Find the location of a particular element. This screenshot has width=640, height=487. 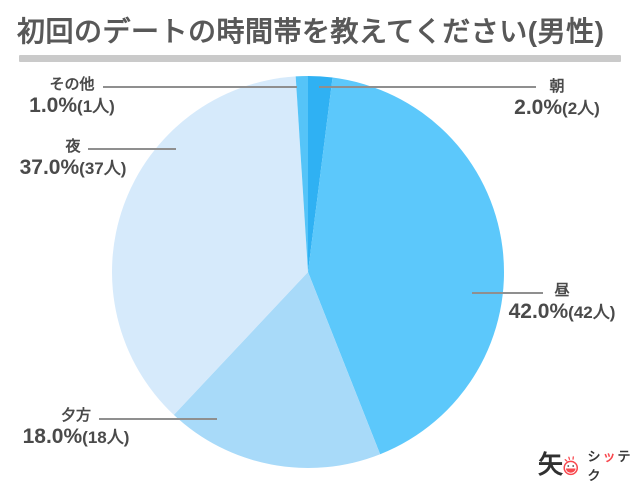

logo-text-tsu: ッ is located at coordinates (610, 456).